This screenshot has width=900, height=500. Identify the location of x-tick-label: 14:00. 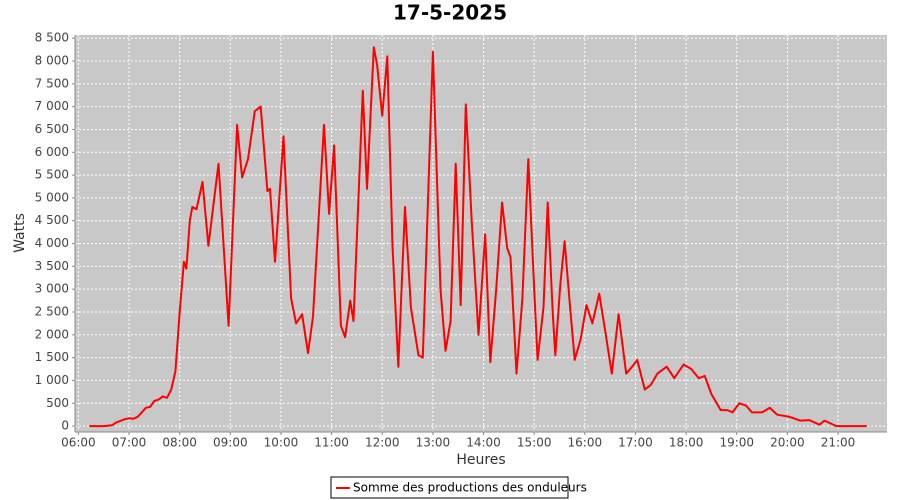
(483, 443).